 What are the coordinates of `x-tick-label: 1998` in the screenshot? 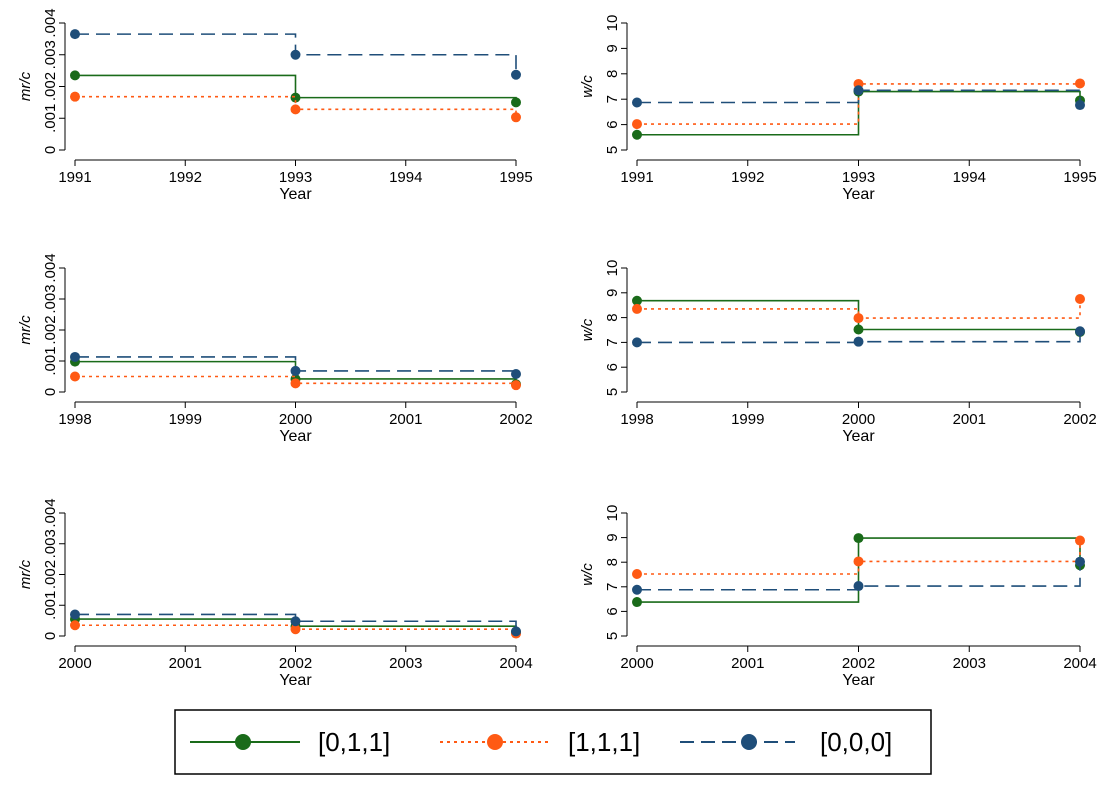 It's located at (636, 419).